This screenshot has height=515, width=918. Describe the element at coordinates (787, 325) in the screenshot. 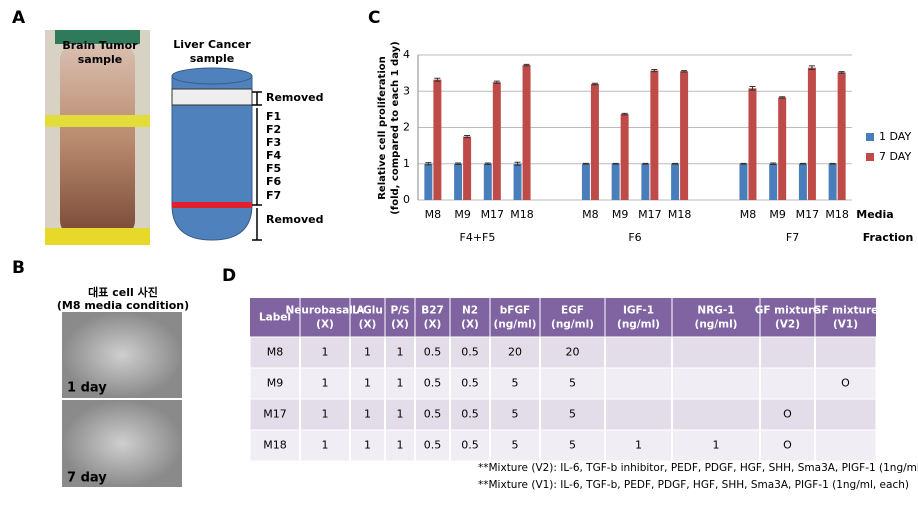

I see `column-header: (V2)` at that location.